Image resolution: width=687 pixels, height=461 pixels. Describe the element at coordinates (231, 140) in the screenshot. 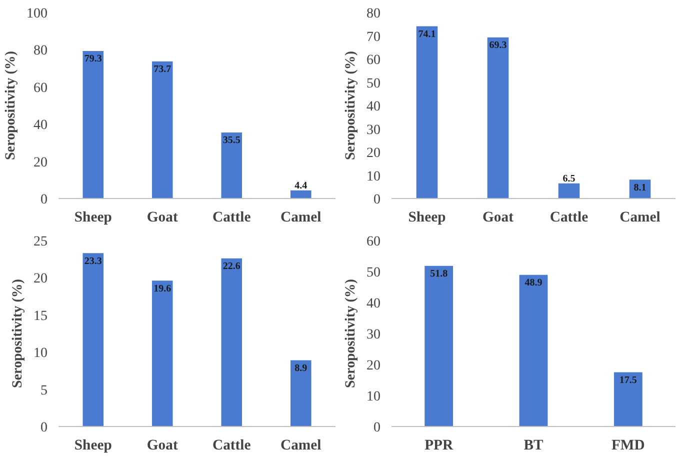

I see `data-label: 35.5` at that location.